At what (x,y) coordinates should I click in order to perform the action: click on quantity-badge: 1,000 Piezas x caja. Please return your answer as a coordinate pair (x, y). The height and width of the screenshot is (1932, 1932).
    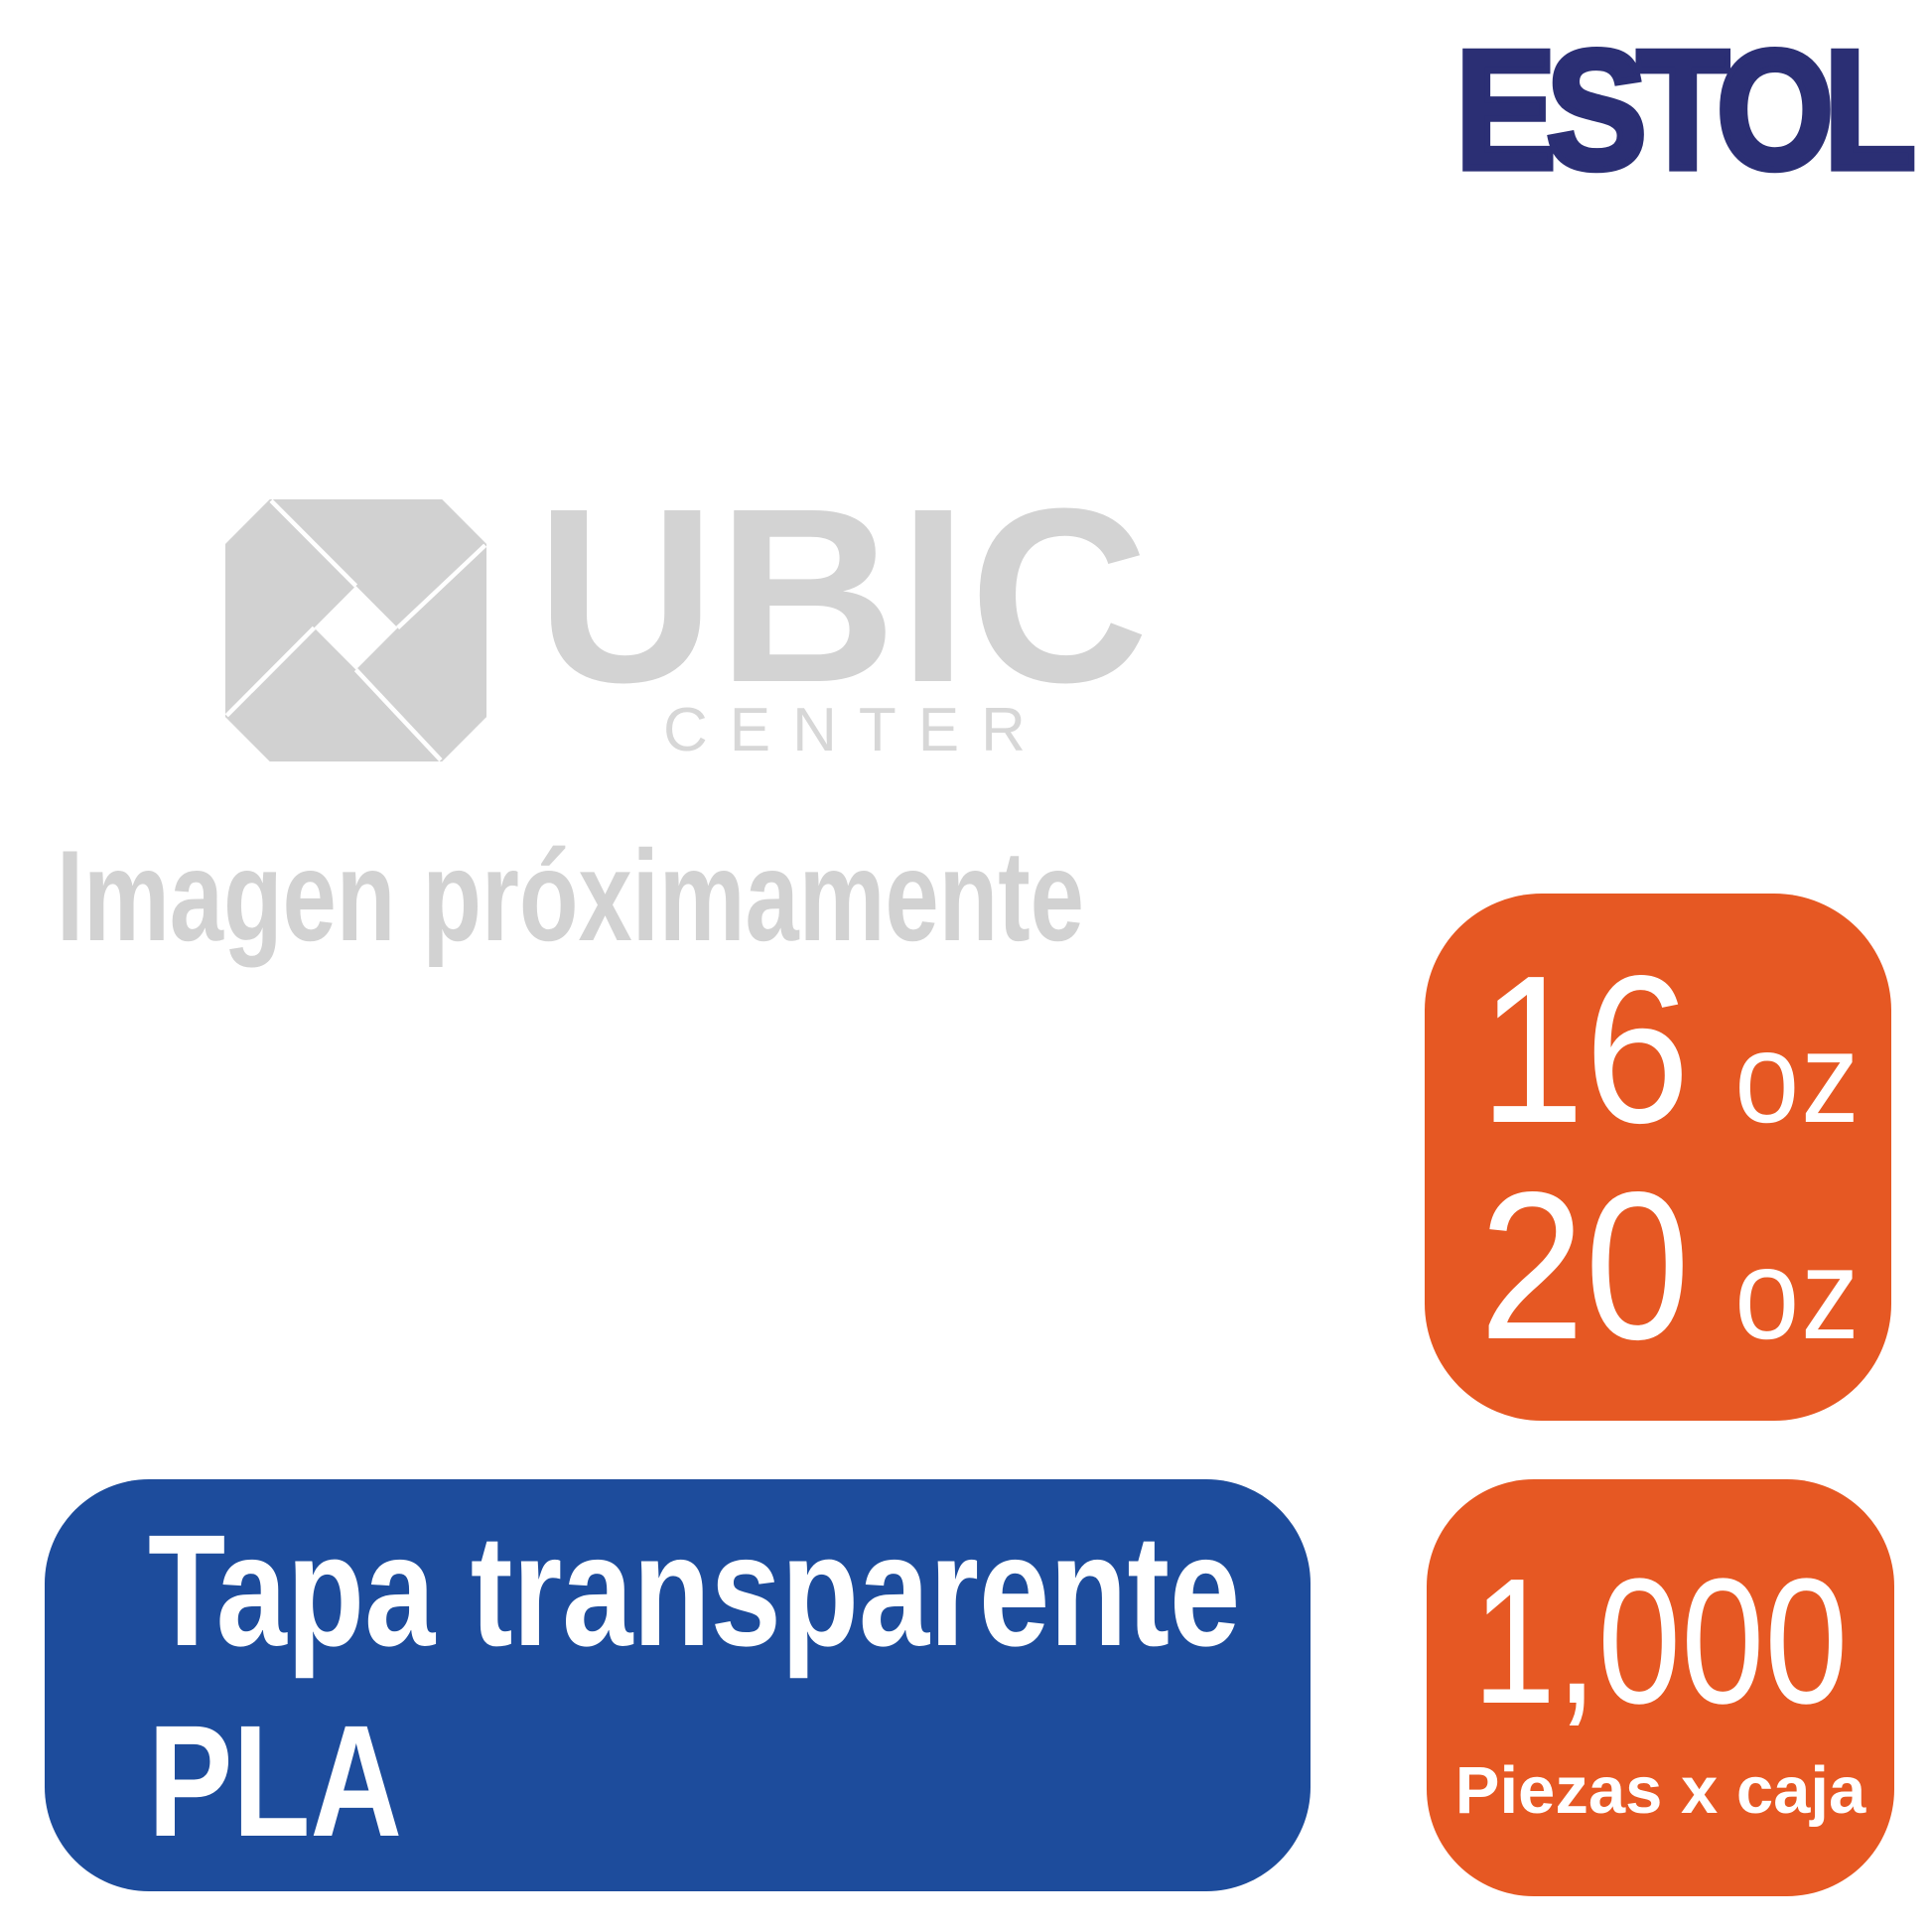
    Looking at the image, I should click on (1661, 1687).